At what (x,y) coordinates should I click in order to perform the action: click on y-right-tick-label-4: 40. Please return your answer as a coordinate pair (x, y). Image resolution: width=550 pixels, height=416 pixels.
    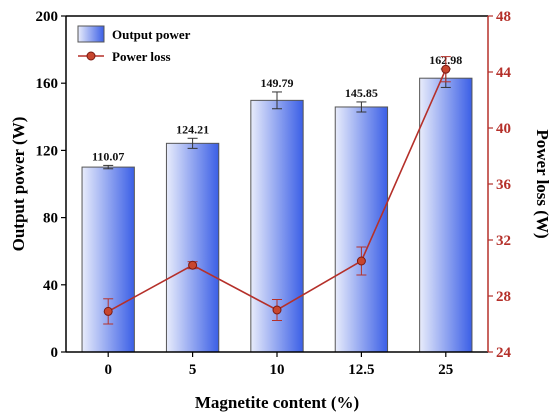
    Looking at the image, I should click on (503, 129).